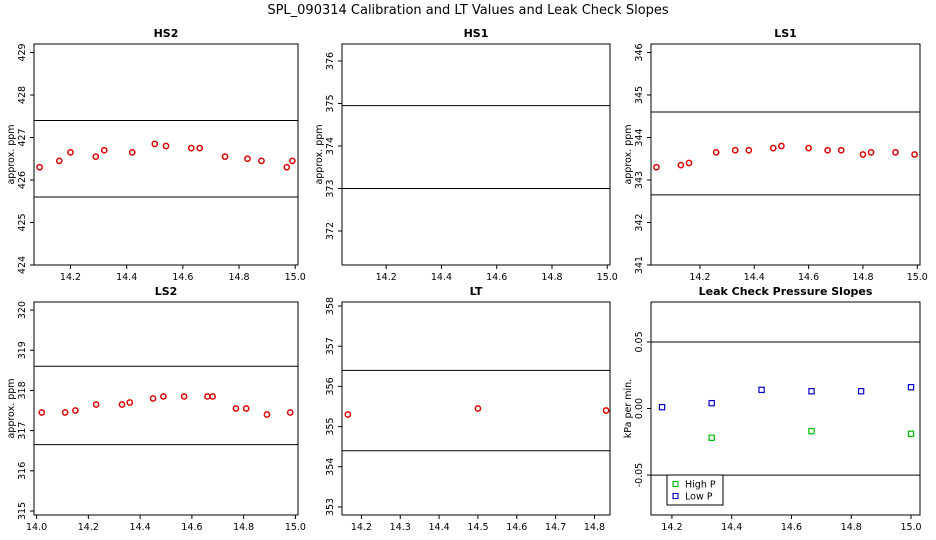 The image size is (936, 540). Describe the element at coordinates (166, 33) in the screenshot. I see `panel-title: HS2` at that location.